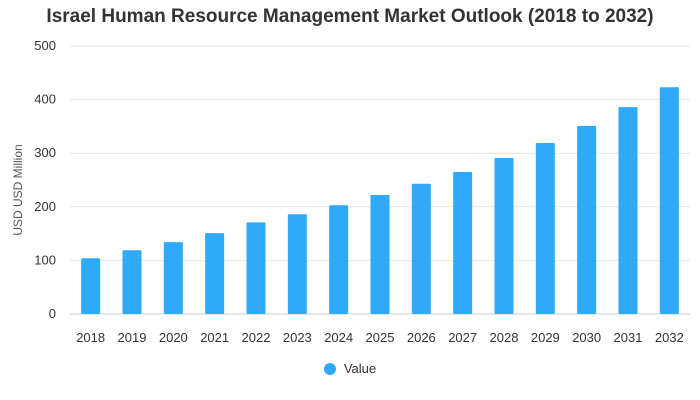 The width and height of the screenshot is (700, 400). What do you see at coordinates (256, 337) in the screenshot?
I see `x-tick-label: 2022` at bounding box center [256, 337].